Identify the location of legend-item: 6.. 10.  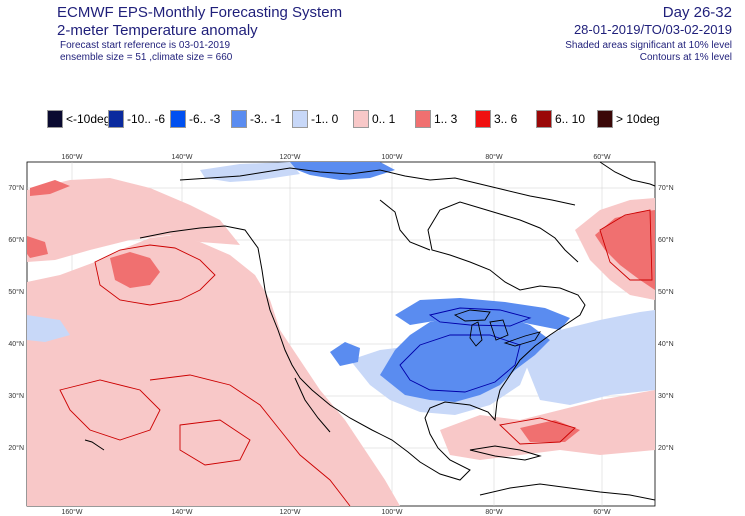
(560, 119).